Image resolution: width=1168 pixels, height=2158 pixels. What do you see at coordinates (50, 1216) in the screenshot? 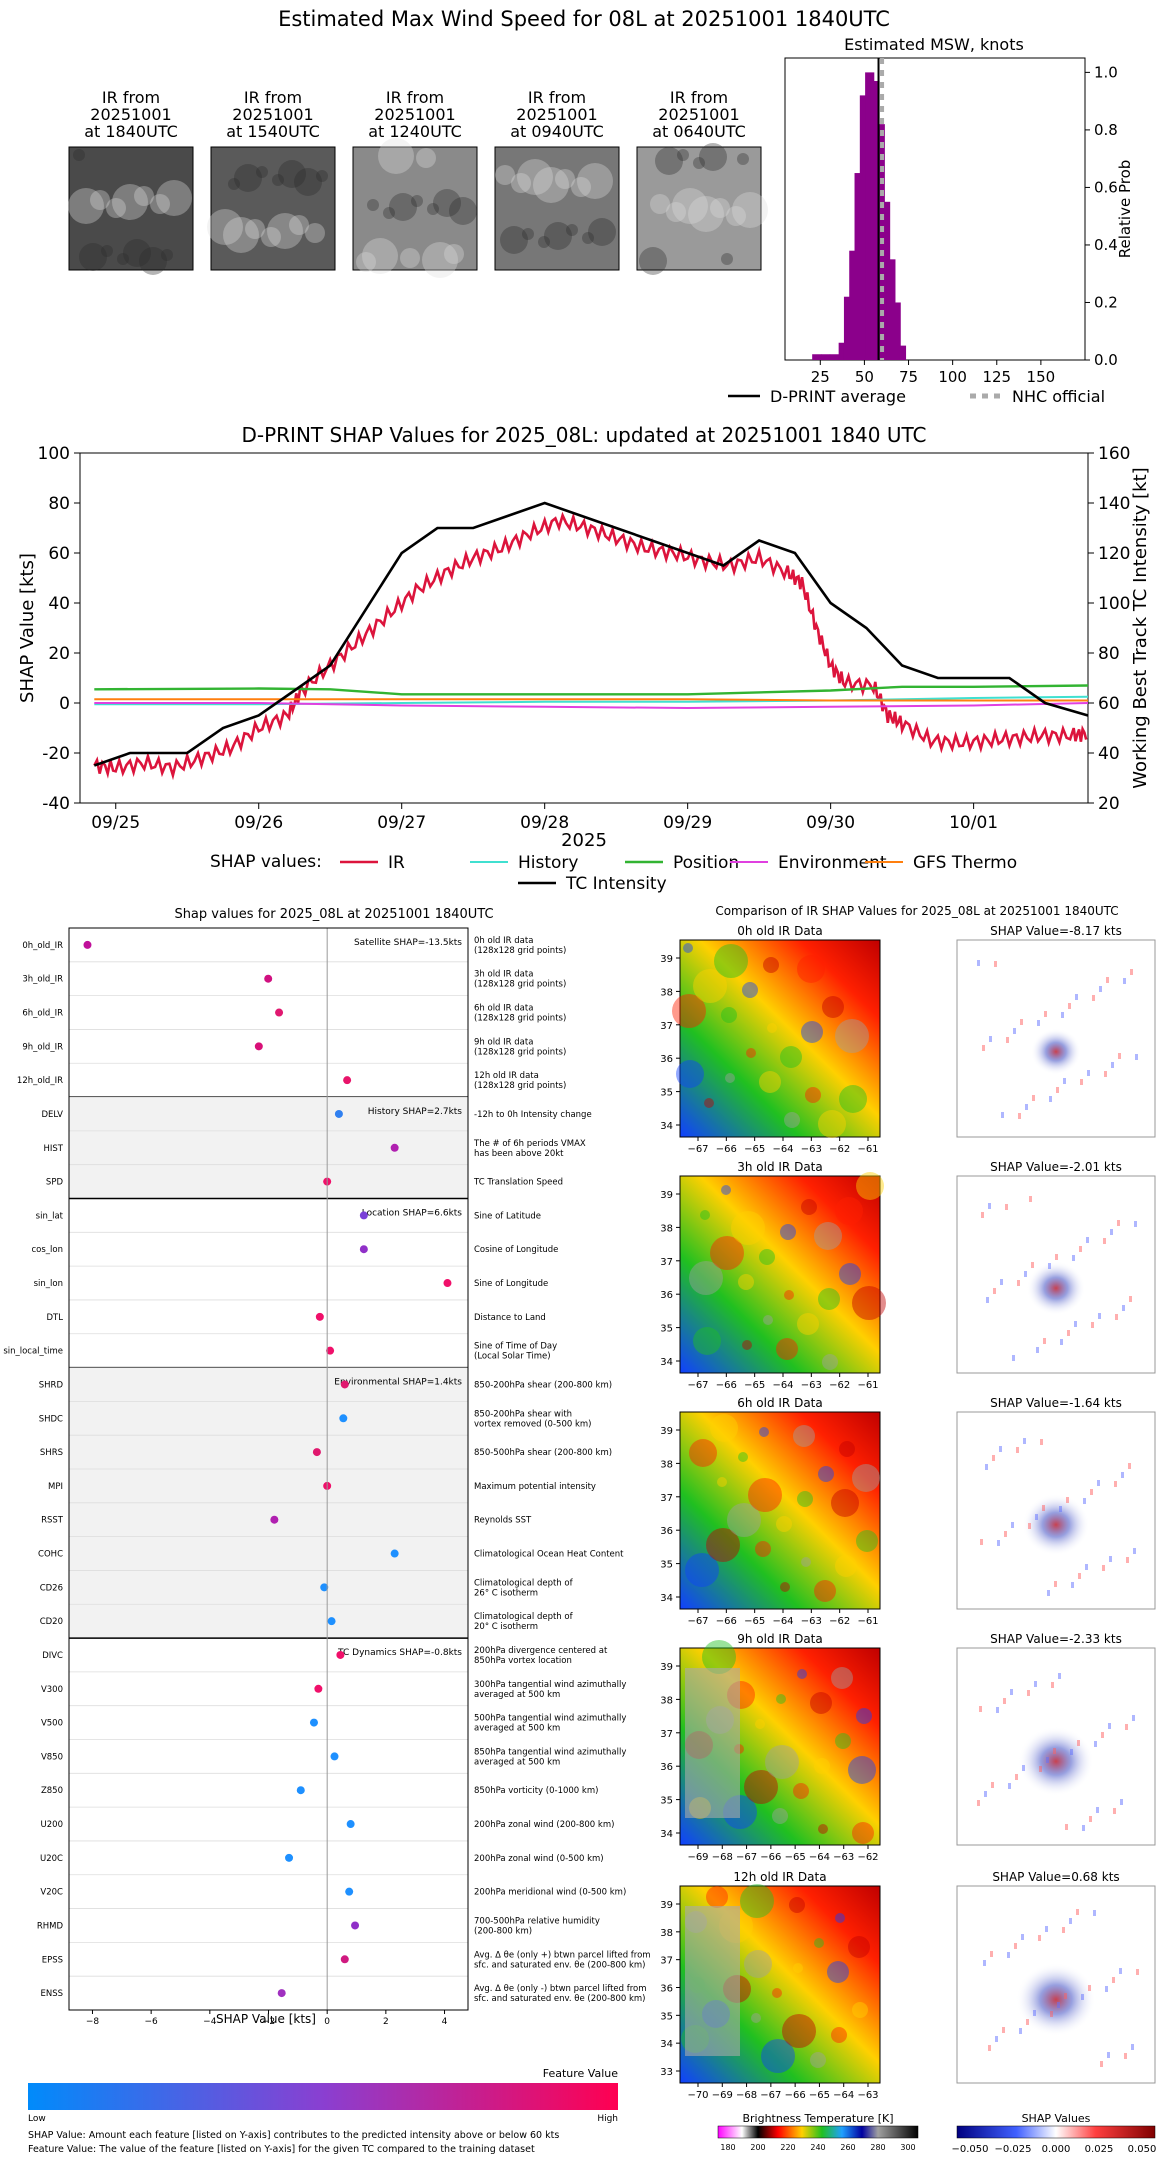
I see `feature-name: sin_lat` at bounding box center [50, 1216].